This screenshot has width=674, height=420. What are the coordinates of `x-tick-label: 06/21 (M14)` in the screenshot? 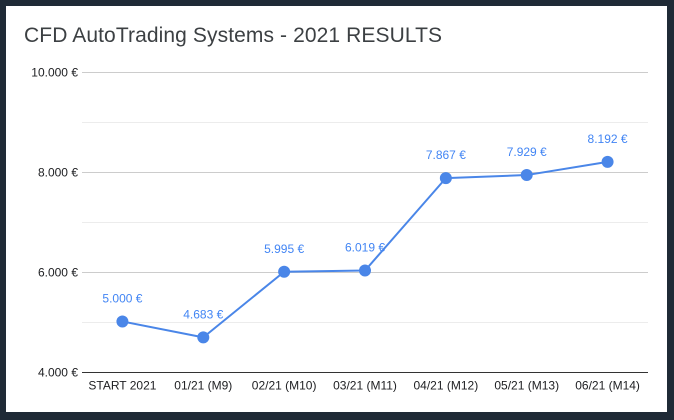 It's located at (607, 386).